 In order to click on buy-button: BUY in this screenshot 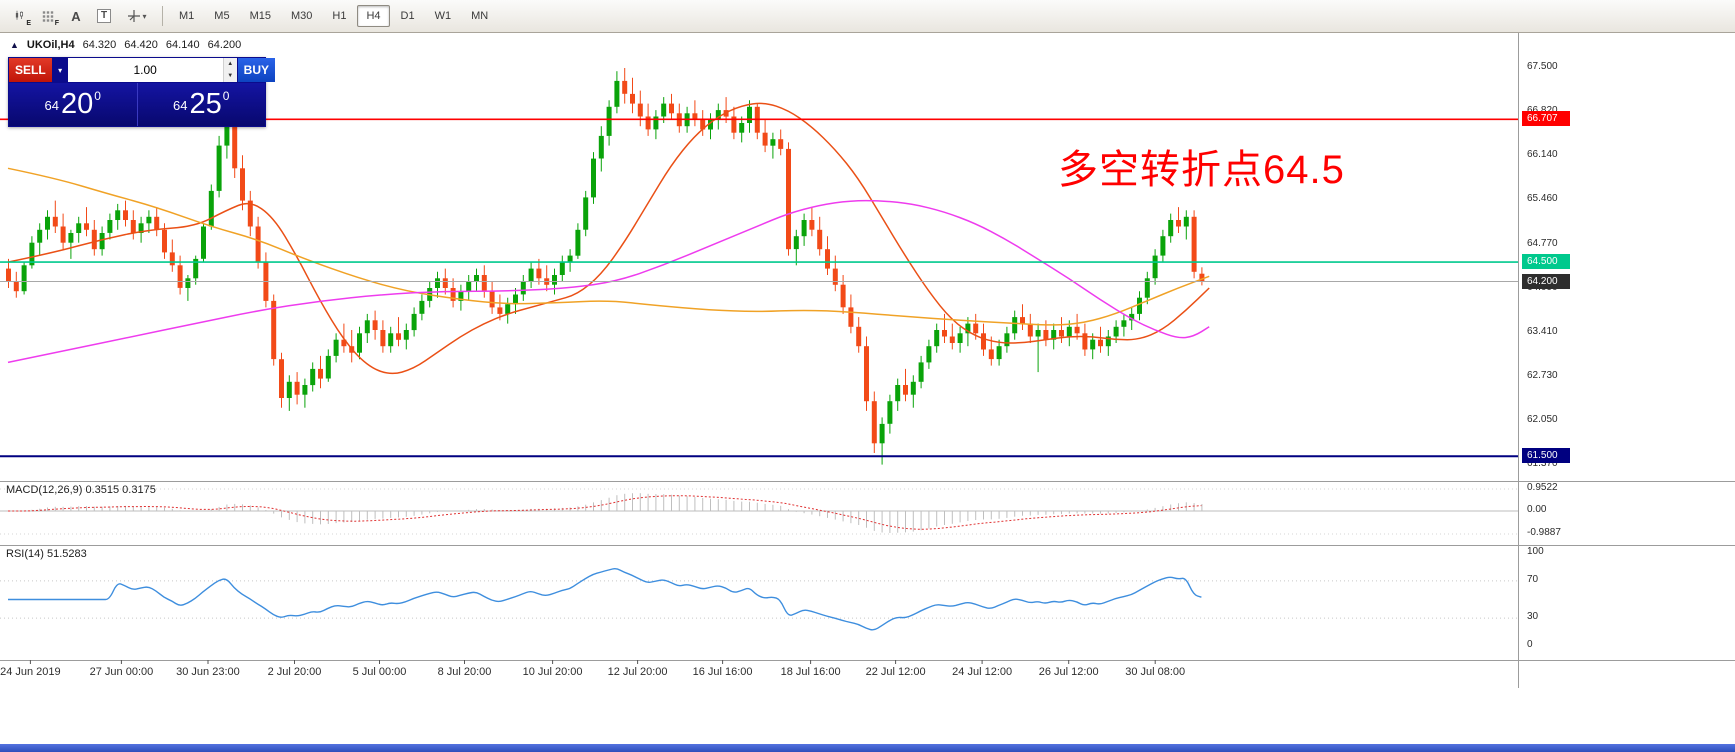, I will do `click(256, 70)`.